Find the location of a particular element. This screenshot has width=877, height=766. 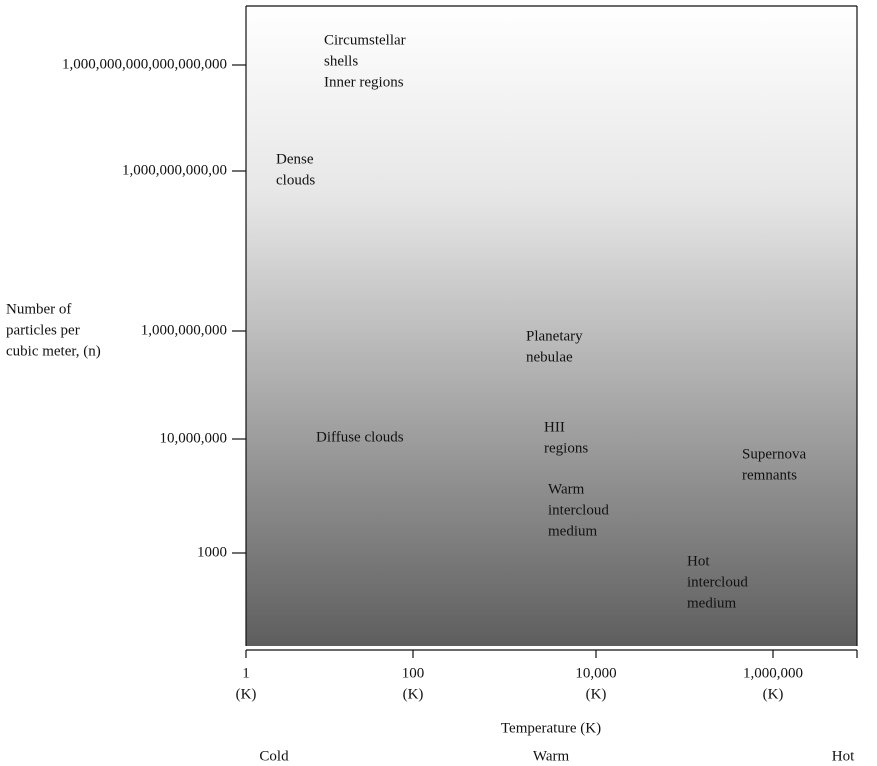

region-label: clouds is located at coordinates (295, 180).